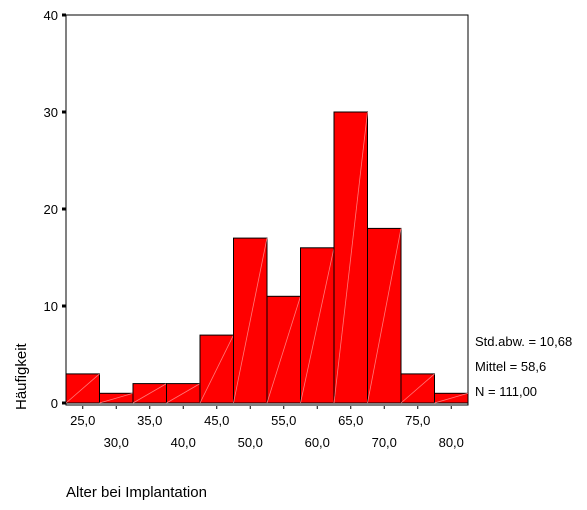  What do you see at coordinates (506, 391) in the screenshot?
I see `stat-n: N = 111,00` at bounding box center [506, 391].